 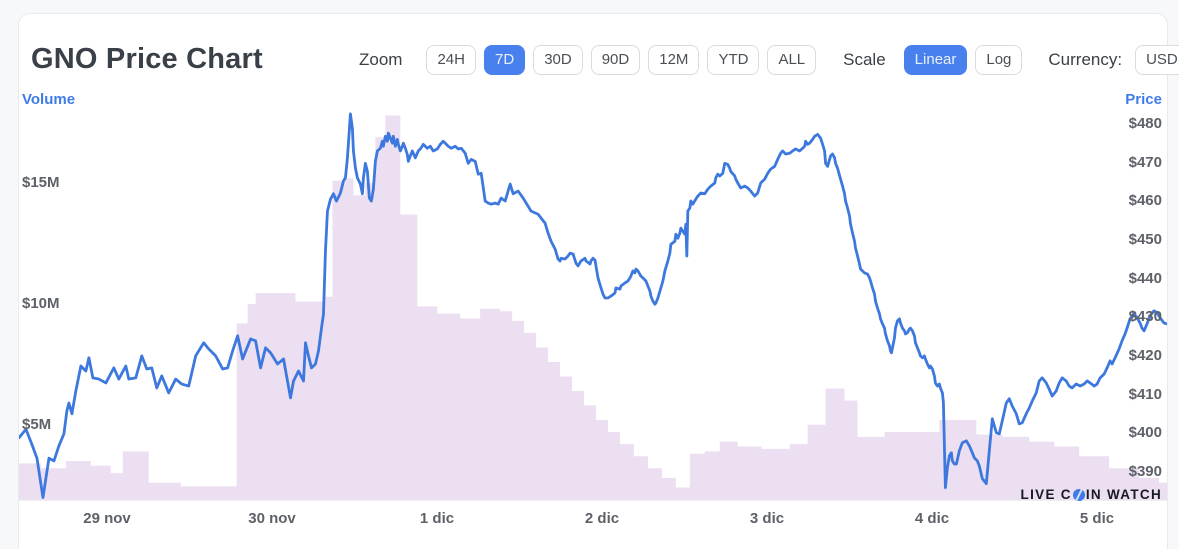 I want to click on watermark-text-left: LIVE C, so click(x=1046, y=494).